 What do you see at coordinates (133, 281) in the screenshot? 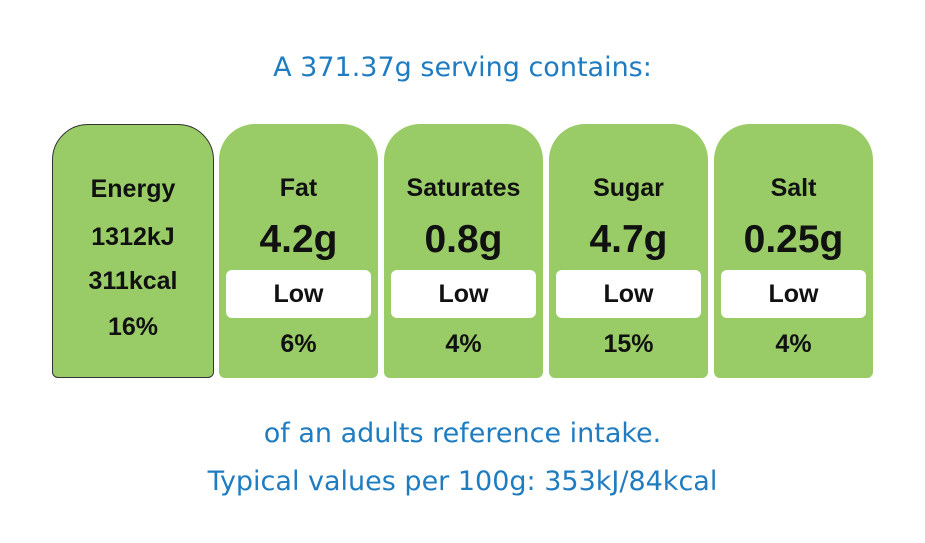
I see `energy-kcal: 311kcal` at bounding box center [133, 281].